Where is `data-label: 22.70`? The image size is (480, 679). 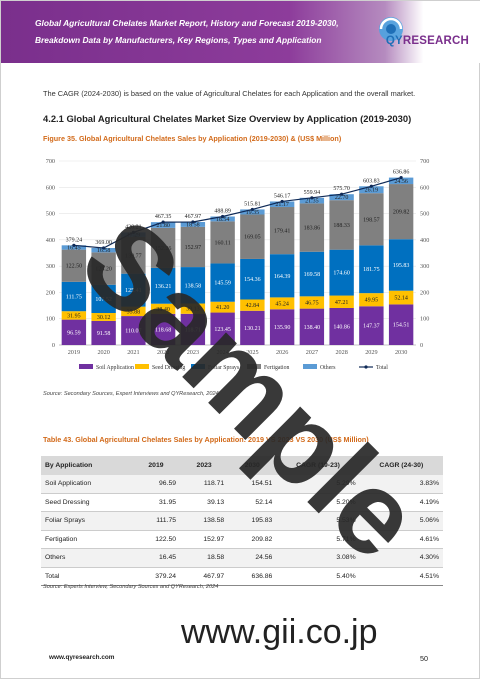
data-label: 22.70 is located at coordinates (342, 198).